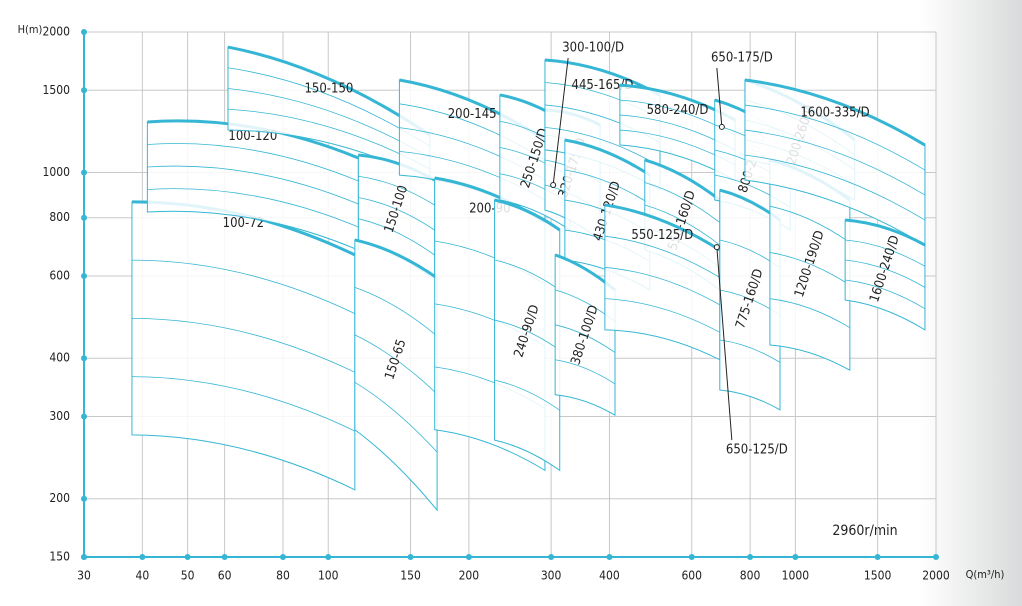 Image resolution: width=1022 pixels, height=606 pixels. I want to click on pump-region: 1200-190/D, so click(810, 265).